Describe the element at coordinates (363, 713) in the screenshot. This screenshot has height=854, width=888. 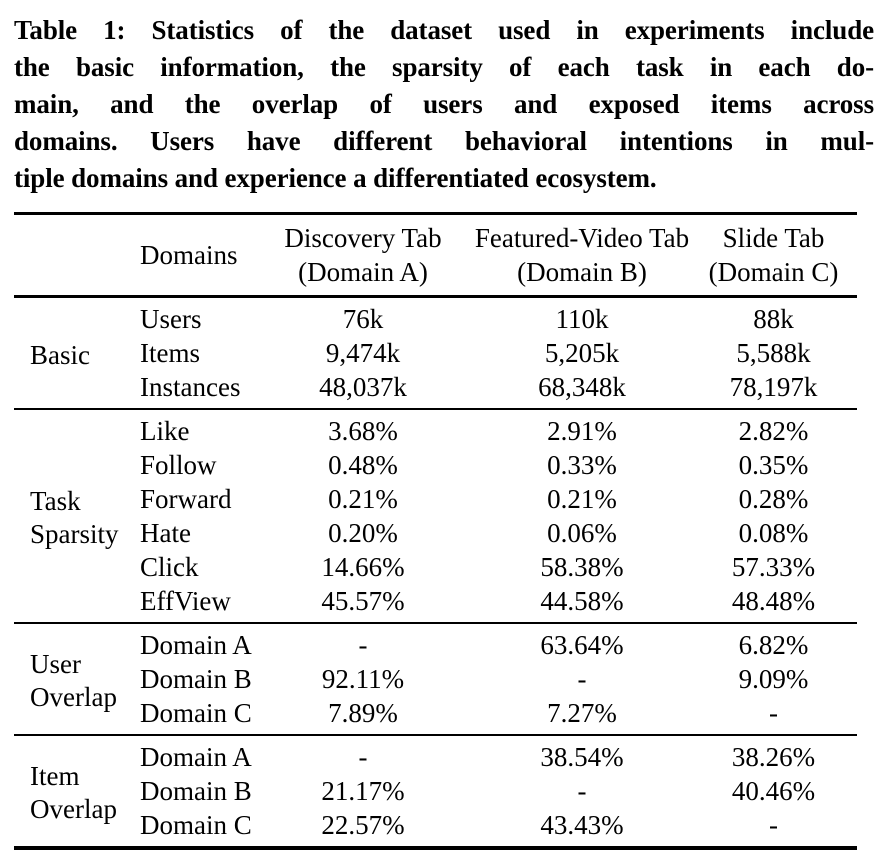
I see `value-cell: 7.89%` at that location.